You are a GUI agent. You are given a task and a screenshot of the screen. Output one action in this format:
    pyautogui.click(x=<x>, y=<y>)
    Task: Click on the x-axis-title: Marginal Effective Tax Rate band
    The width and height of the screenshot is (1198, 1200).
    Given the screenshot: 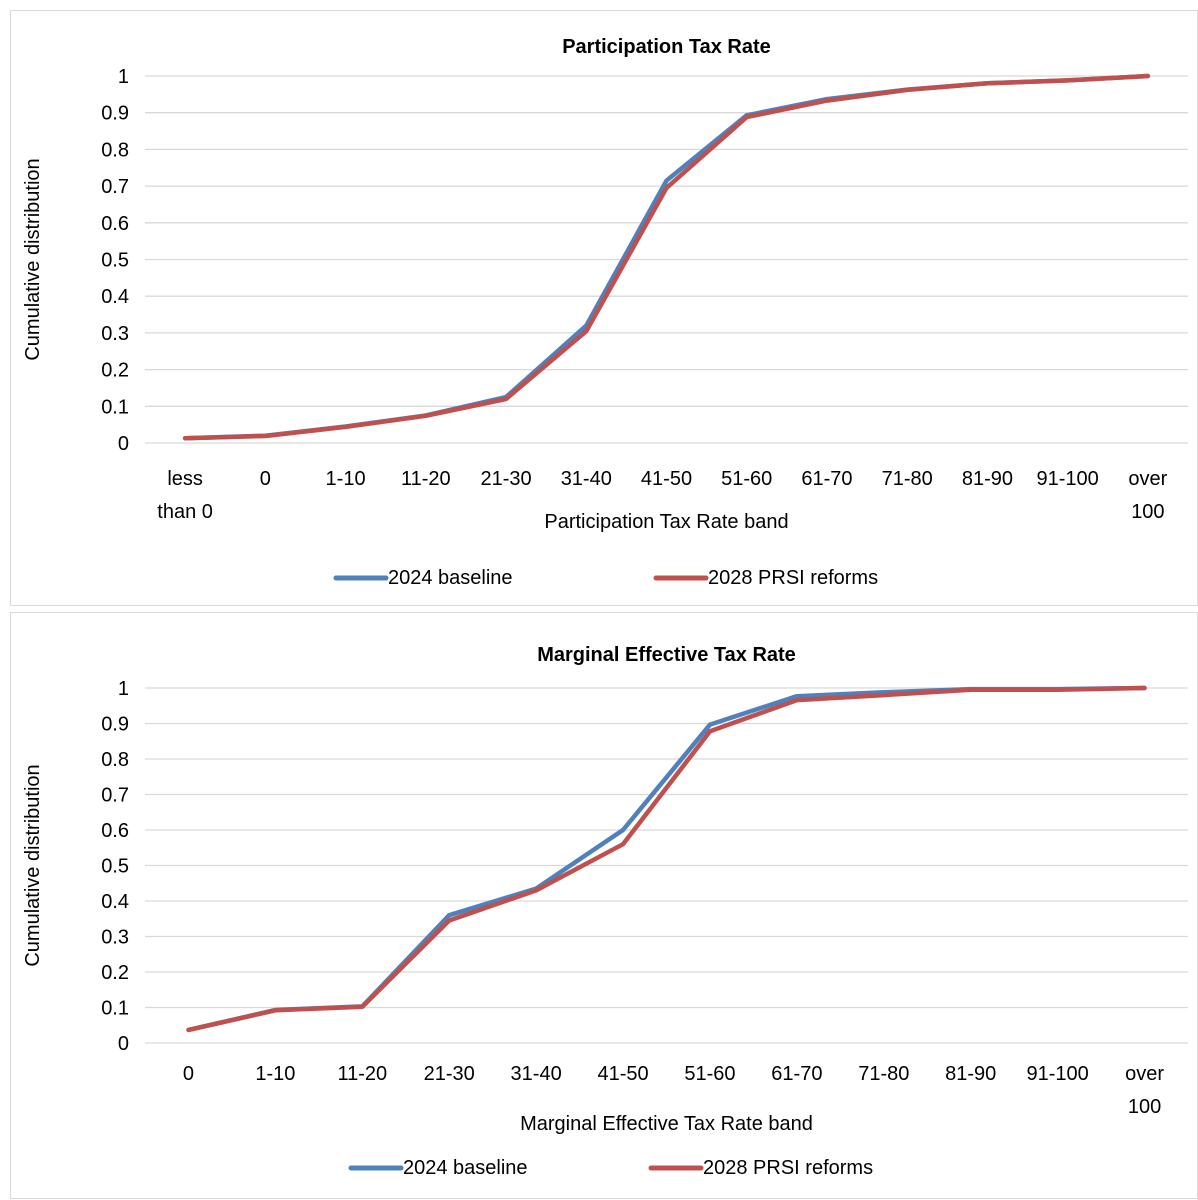 What is the action you would take?
    pyautogui.click(x=666, y=1124)
    